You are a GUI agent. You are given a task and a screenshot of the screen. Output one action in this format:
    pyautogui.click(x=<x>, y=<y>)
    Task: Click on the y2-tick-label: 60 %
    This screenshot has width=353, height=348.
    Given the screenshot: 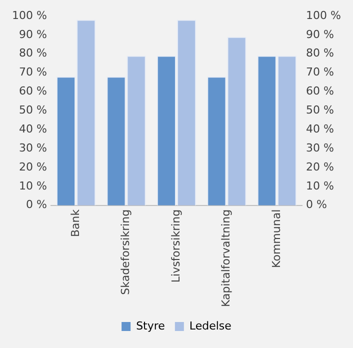 What is the action you would take?
    pyautogui.click(x=320, y=91)
    